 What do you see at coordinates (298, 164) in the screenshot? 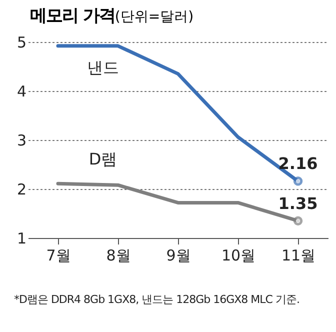
I see `data-label: 2.16` at bounding box center [298, 164].